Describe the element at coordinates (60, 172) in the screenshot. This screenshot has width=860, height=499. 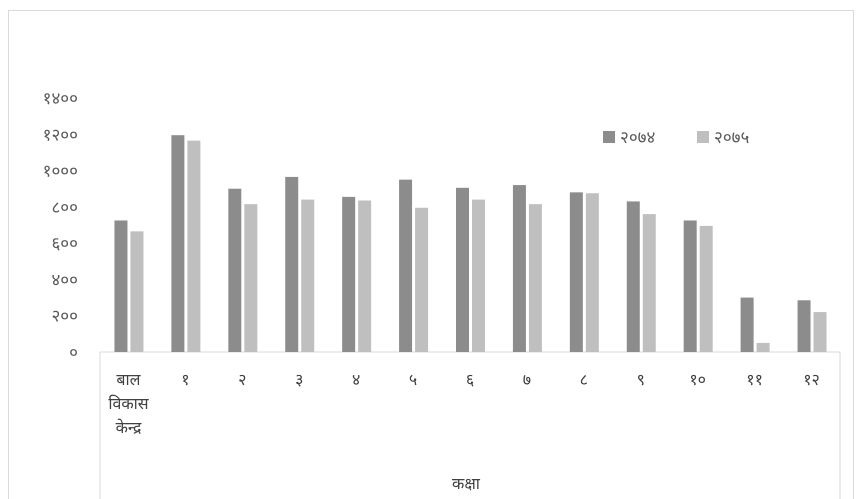
I see `y-tick-label: १०००` at that location.